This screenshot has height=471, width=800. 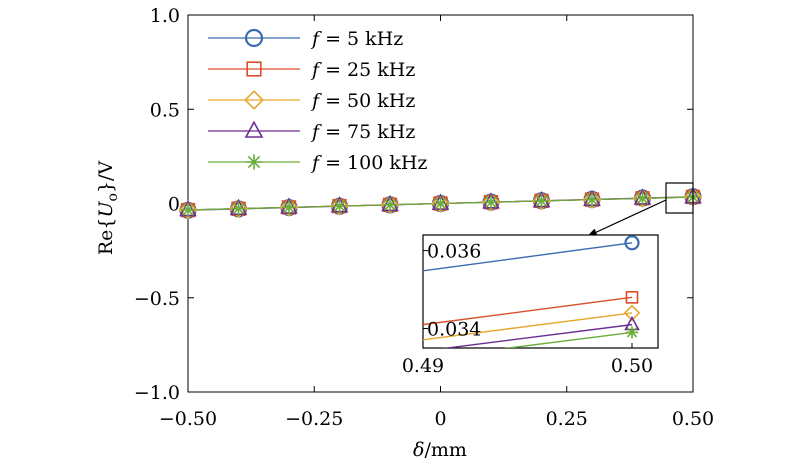 What do you see at coordinates (368, 163) in the screenshot?
I see `legend-label: f = 100 kHz` at bounding box center [368, 163].